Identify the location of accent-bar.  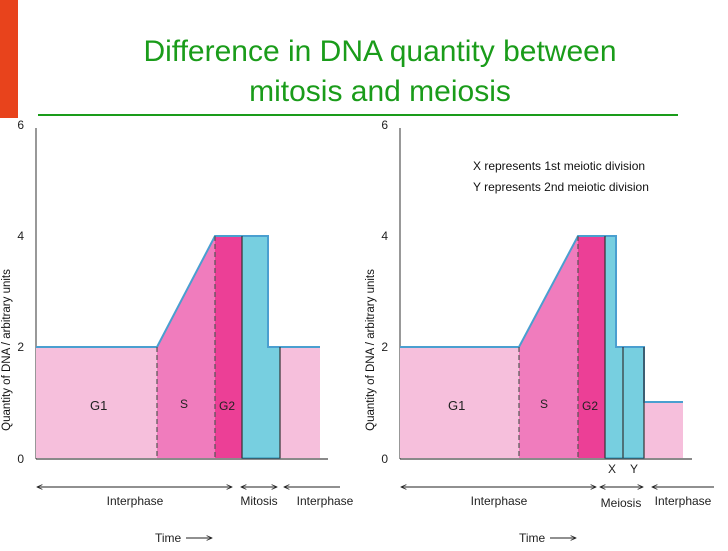
(9, 59).